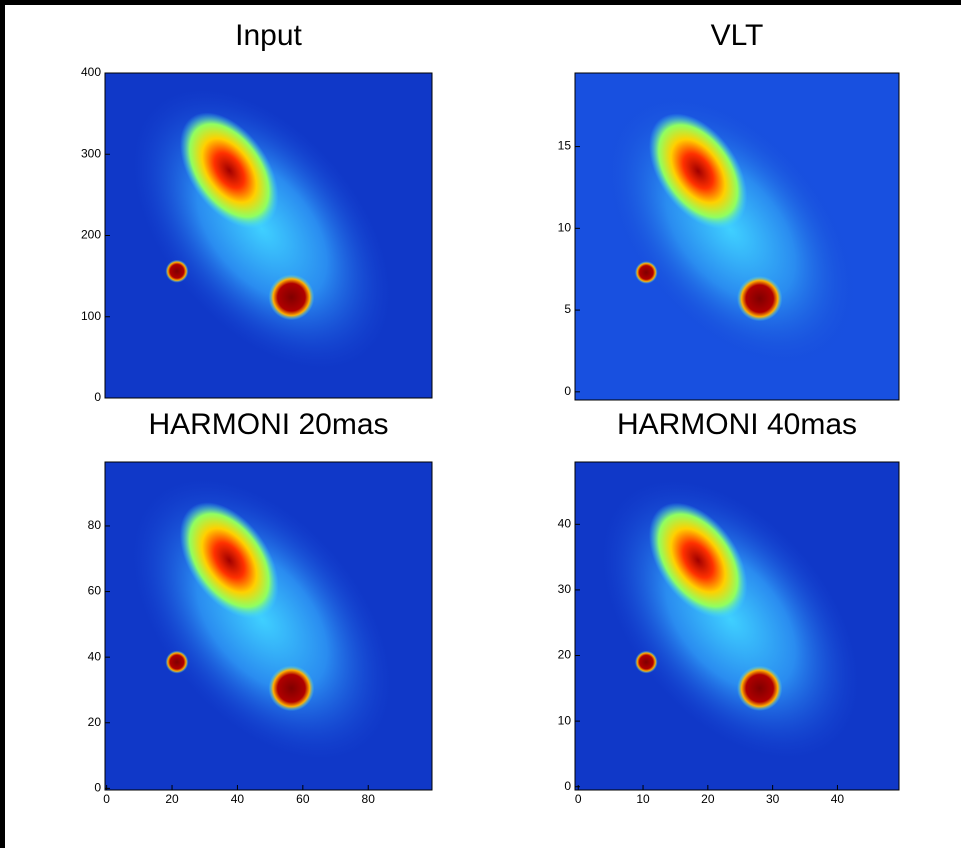 The image size is (961, 848). What do you see at coordinates (91, 316) in the screenshot?
I see `y-tick-label: 100` at bounding box center [91, 316].